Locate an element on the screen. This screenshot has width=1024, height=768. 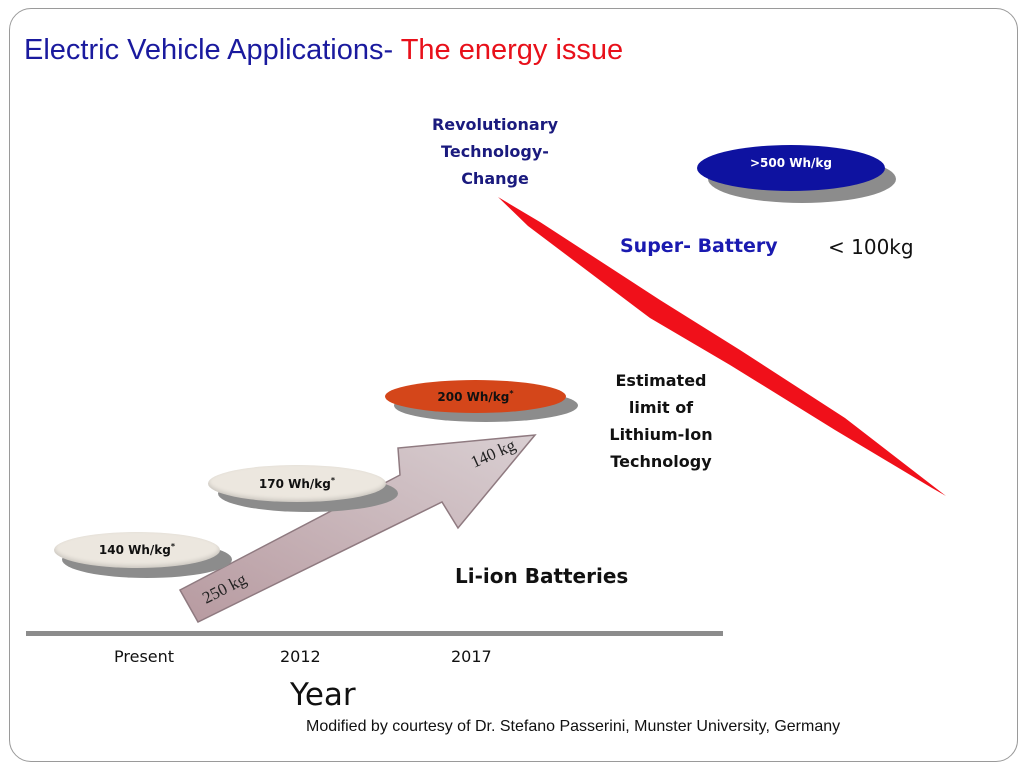
li-ion-batteries-label: Li-ion Batteries is located at coordinates (542, 576).